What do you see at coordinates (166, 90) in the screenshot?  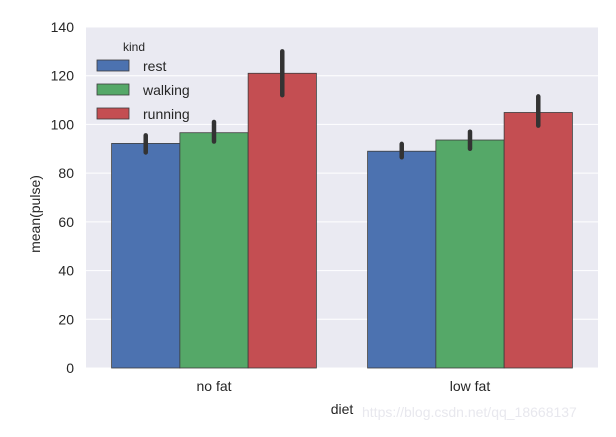 I see `legend-label-walking: walking` at bounding box center [166, 90].